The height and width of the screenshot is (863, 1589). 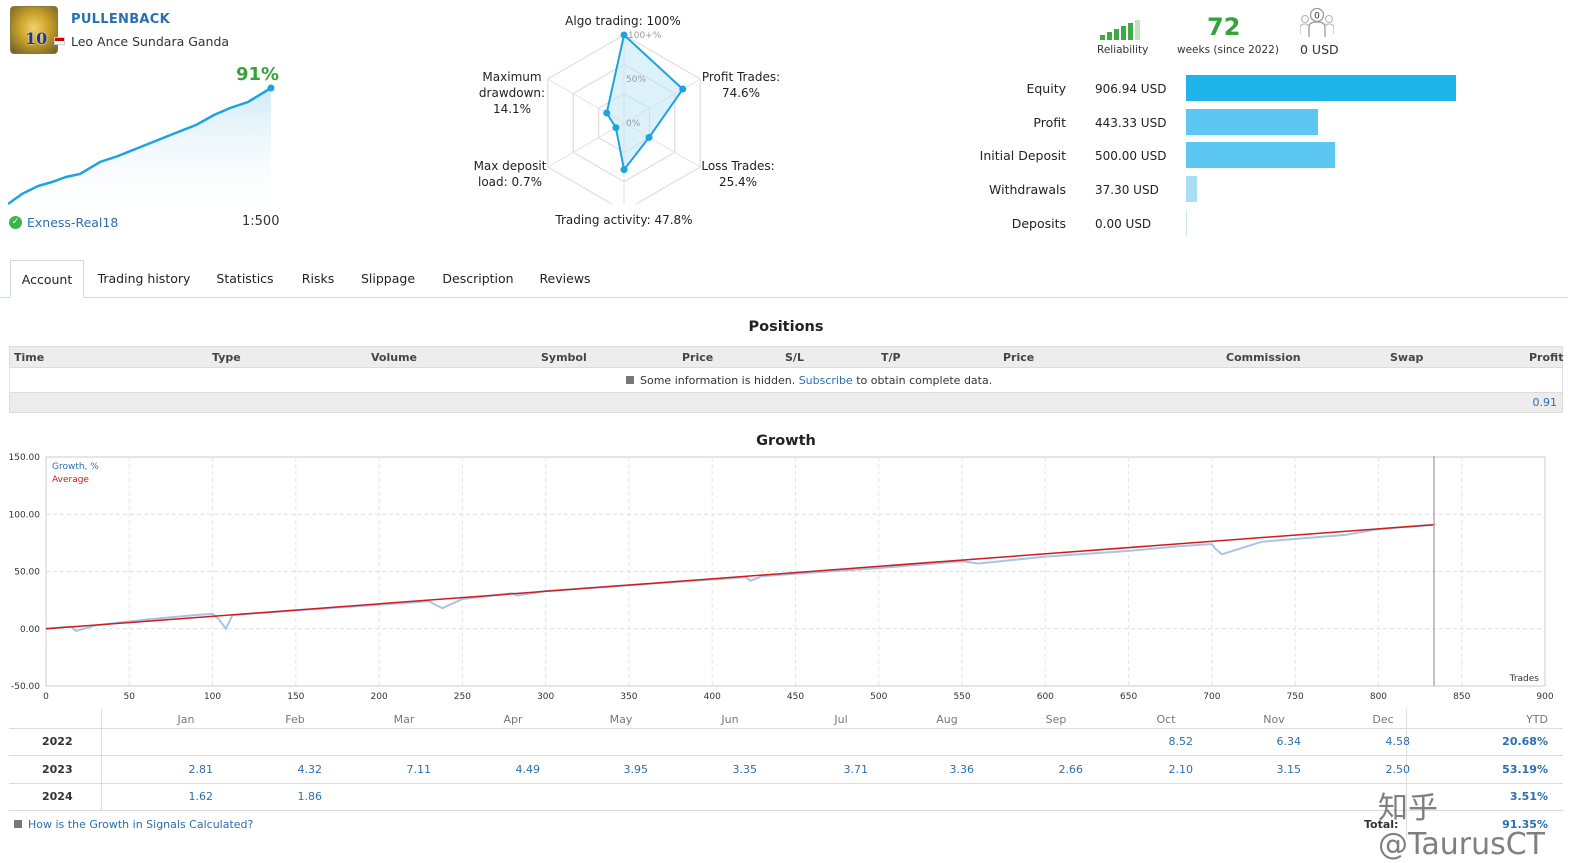 I want to click on x-tick-label: 600, so click(x=1045, y=697).